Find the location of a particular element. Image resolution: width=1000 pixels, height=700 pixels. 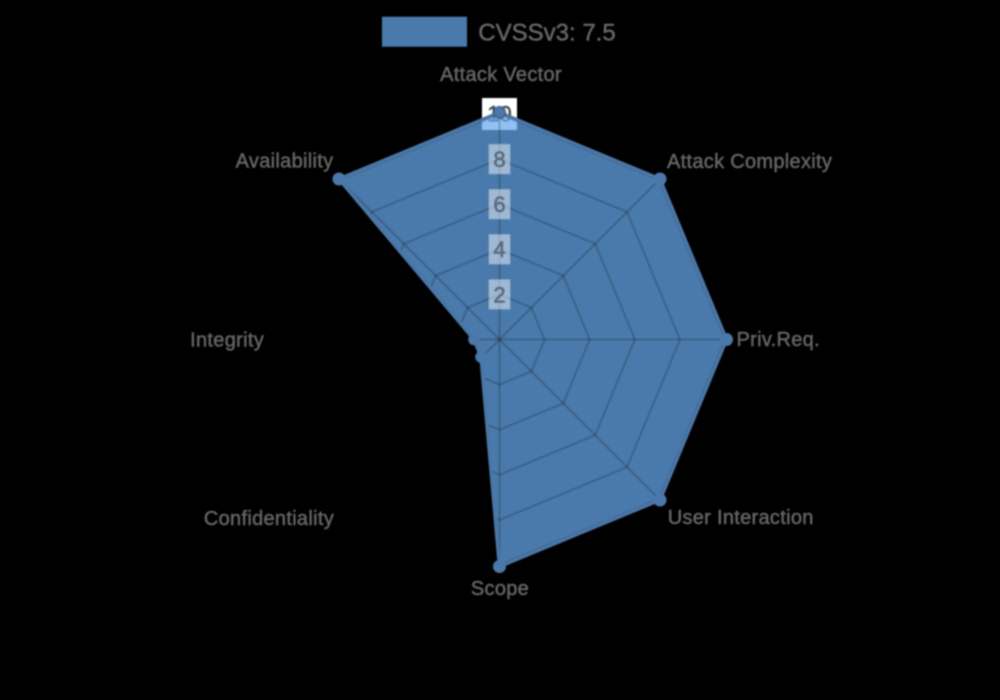

svg-text: Integrity is located at coordinates (227, 341).